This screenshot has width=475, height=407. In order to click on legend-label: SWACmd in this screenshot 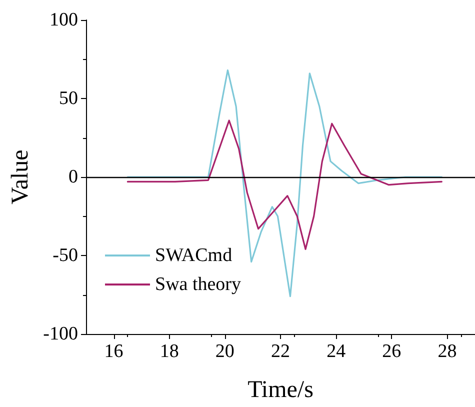, I will do `click(194, 255)`.